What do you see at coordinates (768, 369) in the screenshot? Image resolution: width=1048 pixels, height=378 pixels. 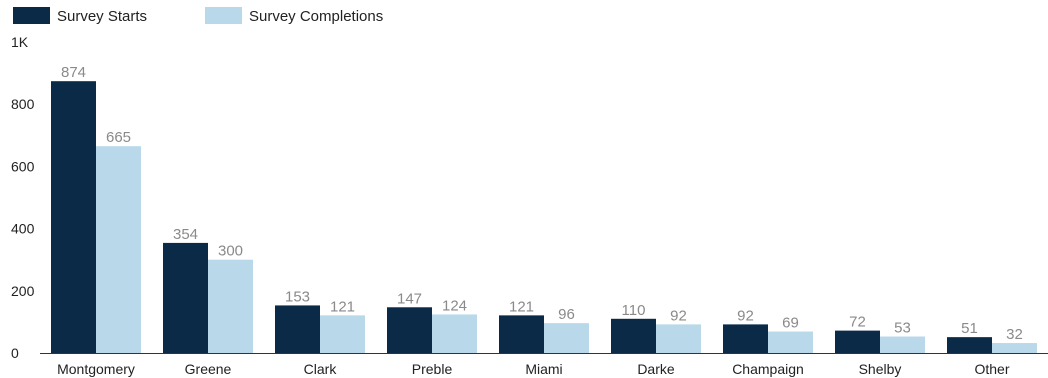 I see `x-tick-label: Champaign` at bounding box center [768, 369].